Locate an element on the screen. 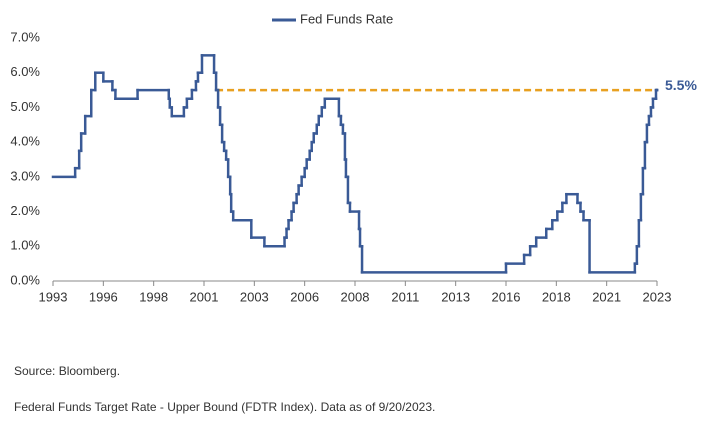  x-tick-label: 1996 is located at coordinates (103, 296).